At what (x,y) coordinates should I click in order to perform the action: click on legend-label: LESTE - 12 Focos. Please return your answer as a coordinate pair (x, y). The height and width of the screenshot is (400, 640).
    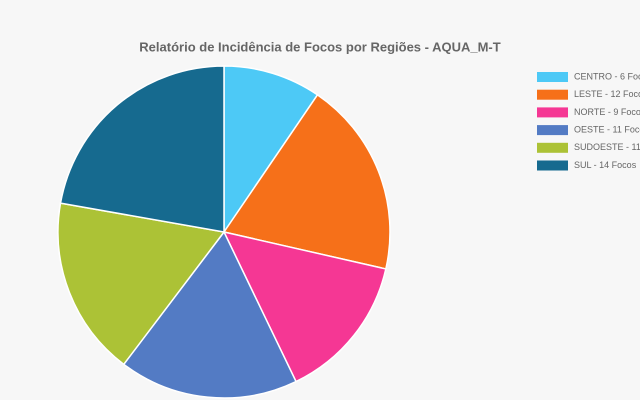
    Looking at the image, I should click on (607, 94).